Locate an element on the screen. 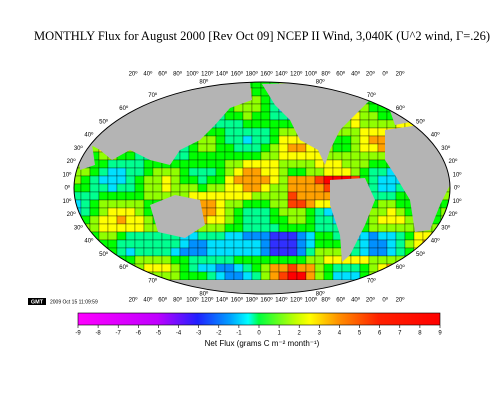 The height and width of the screenshot is (416, 496). lon-label: 20º is located at coordinates (371, 74).